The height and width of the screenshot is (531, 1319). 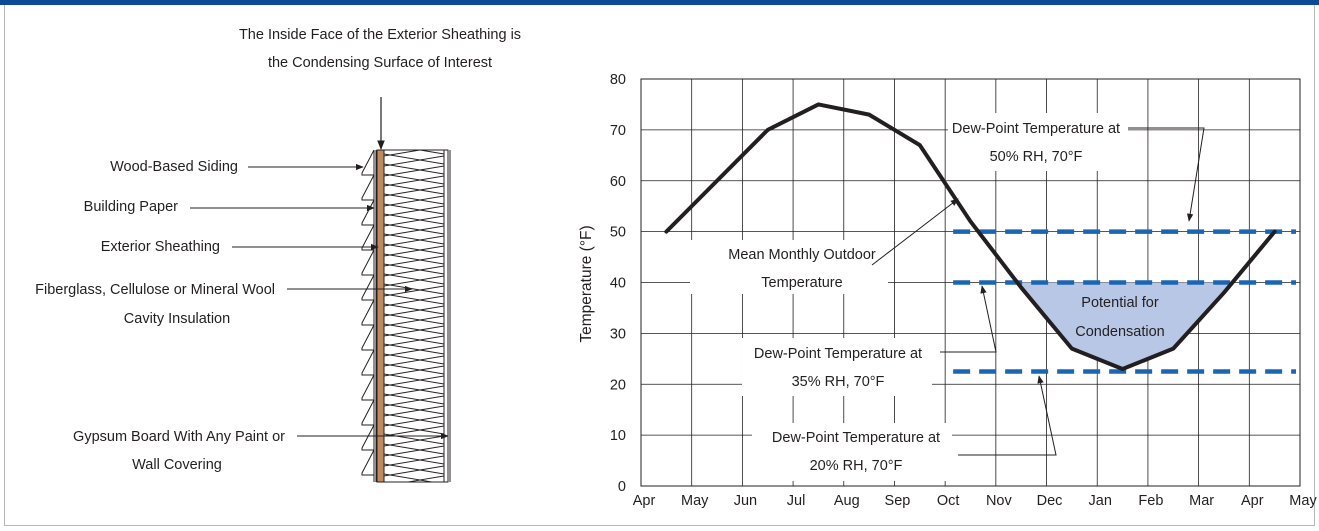 I want to click on label-building-paper: Building Paper, so click(x=131, y=207).